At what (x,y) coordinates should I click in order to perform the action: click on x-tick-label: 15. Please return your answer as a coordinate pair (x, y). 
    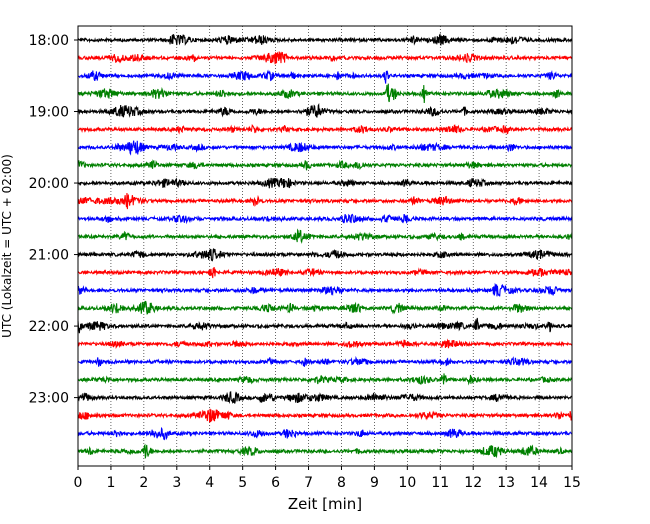
    Looking at the image, I should click on (572, 483).